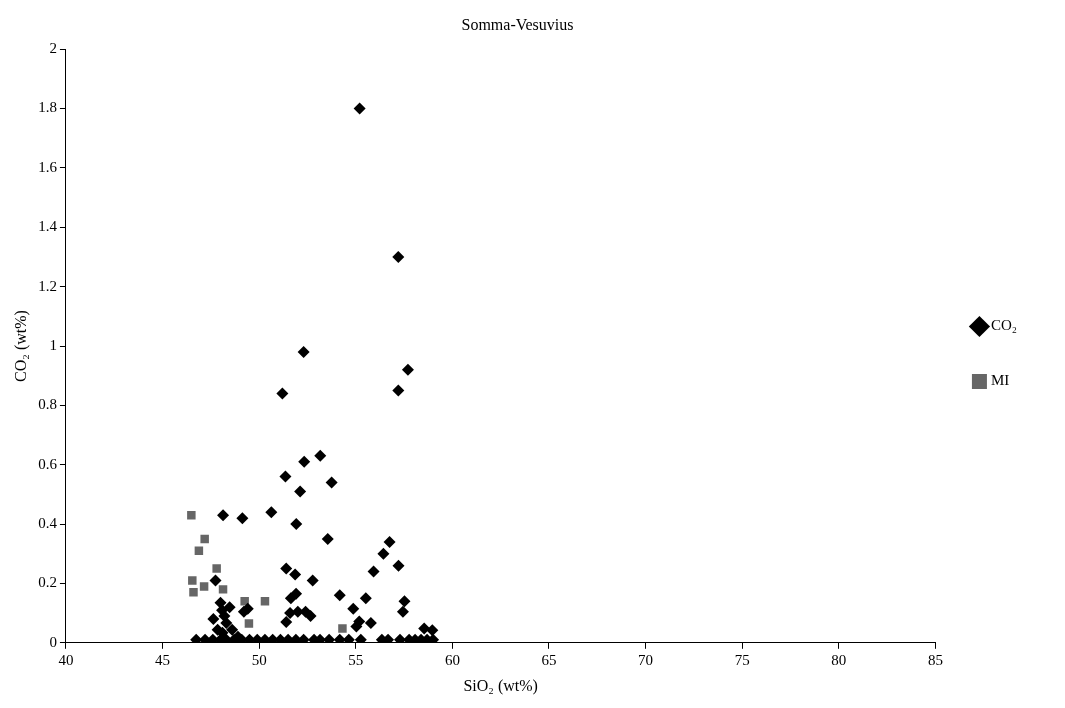 This screenshot has width=1065, height=708. What do you see at coordinates (48, 226) in the screenshot?
I see `y-tick-label: 1.4` at bounding box center [48, 226].